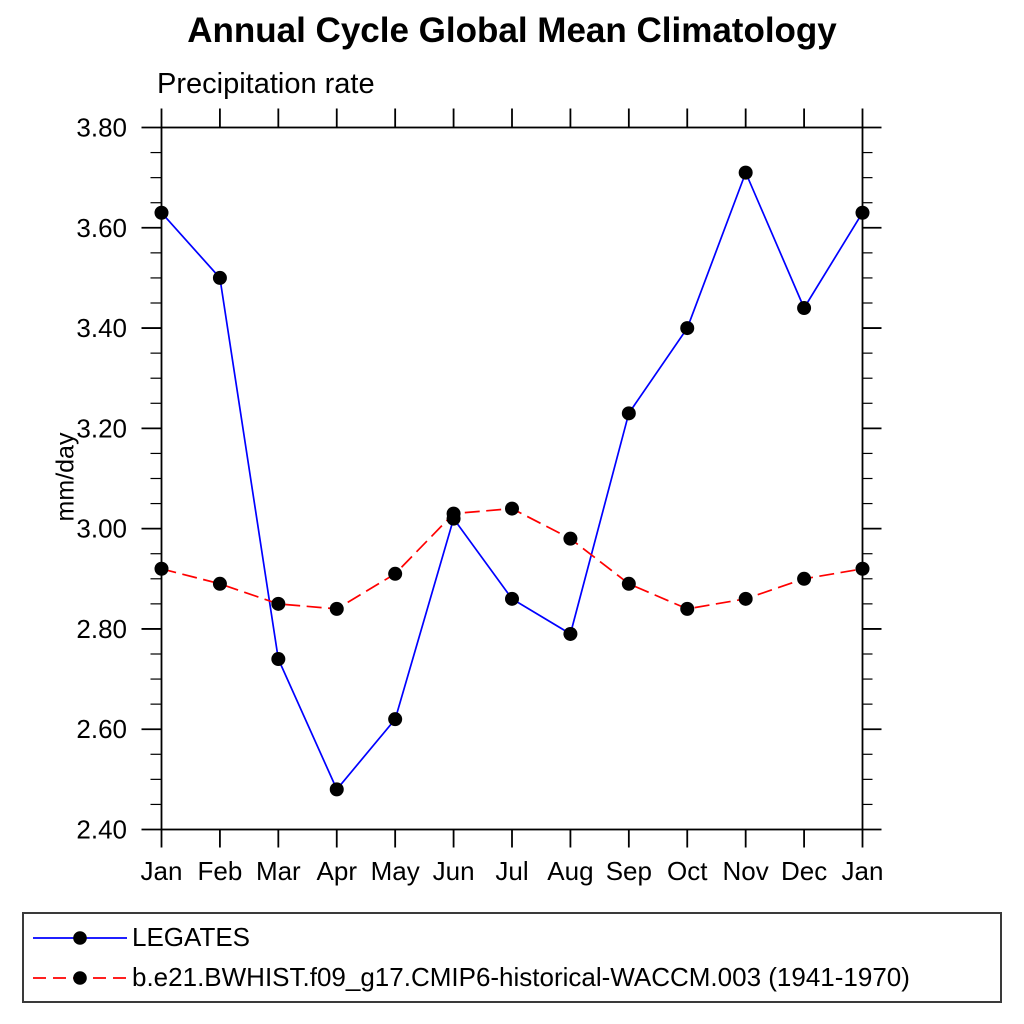 This screenshot has width=1024, height=1024. What do you see at coordinates (511, 871) in the screenshot?
I see `x-tick-label: Jul` at bounding box center [511, 871].